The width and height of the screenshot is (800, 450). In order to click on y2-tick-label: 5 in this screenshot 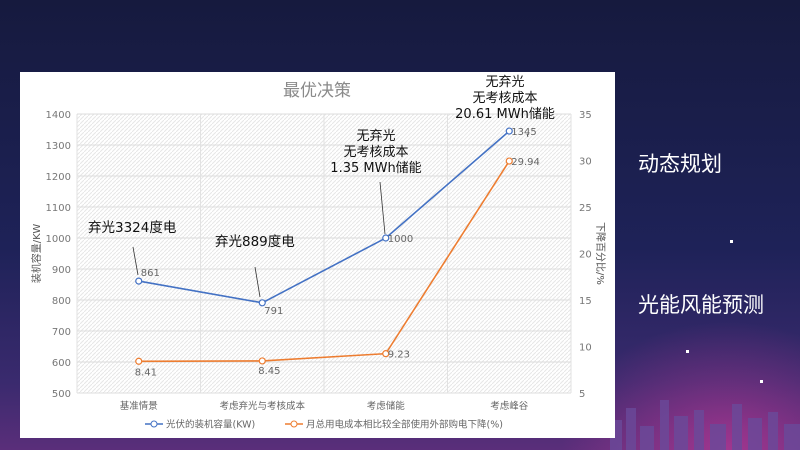, I will do `click(582, 394)`.